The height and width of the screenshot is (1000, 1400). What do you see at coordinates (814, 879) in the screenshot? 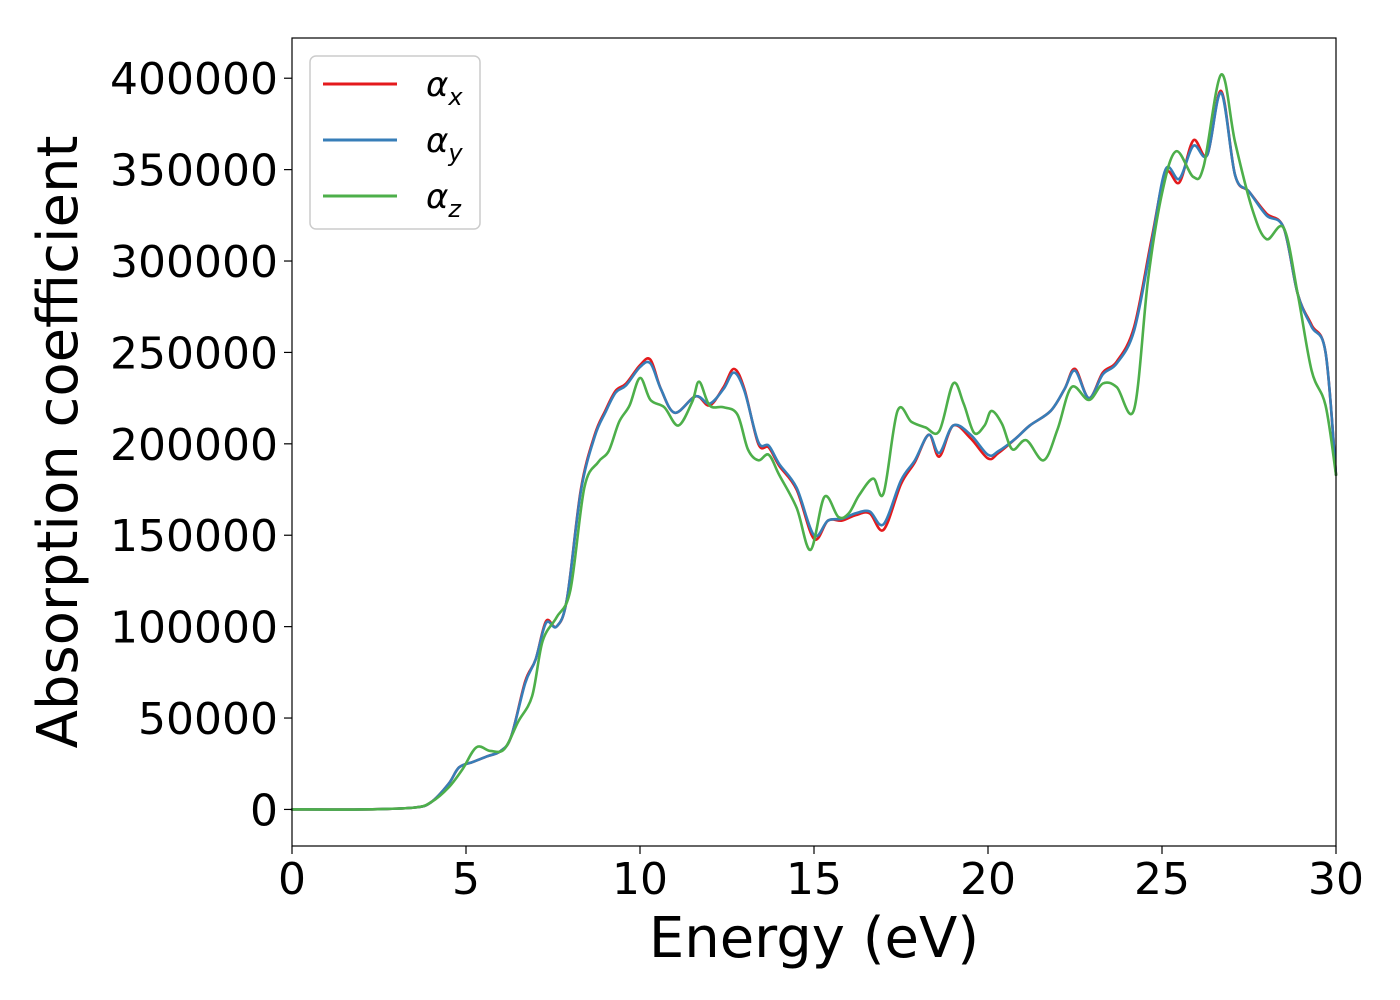
I see `x-tick-label: 15` at bounding box center [814, 879].